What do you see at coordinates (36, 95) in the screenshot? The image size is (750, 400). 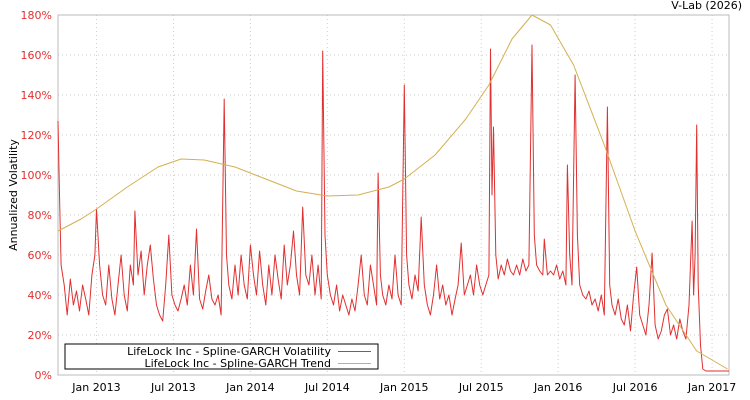 I see `y-tick-label: 140%` at bounding box center [36, 95].